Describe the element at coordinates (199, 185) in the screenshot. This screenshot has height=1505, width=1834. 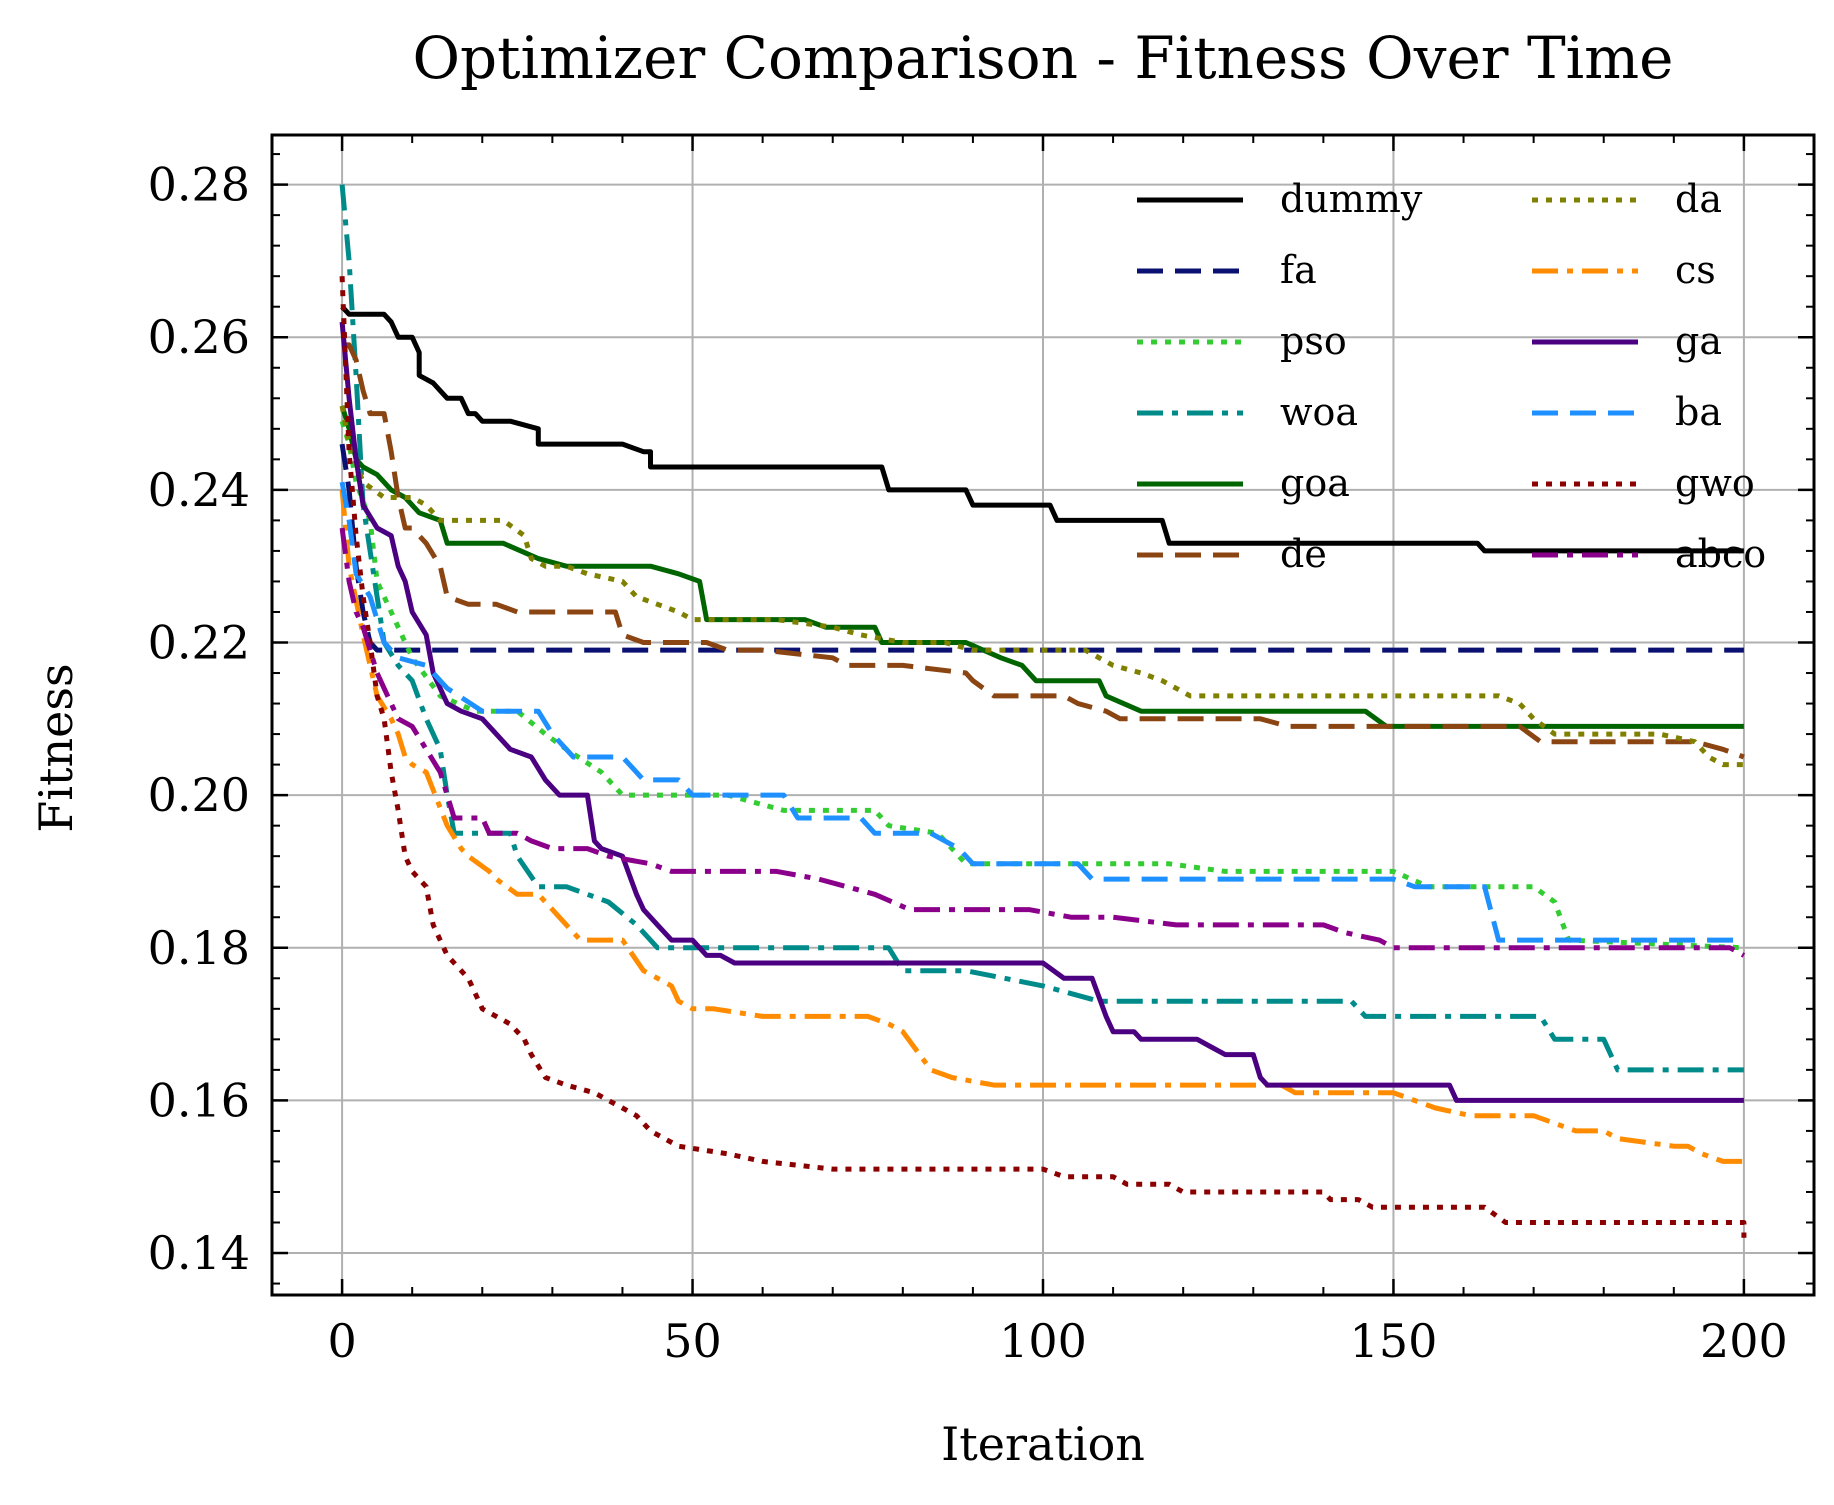
I see `y-tick-label: 0.28` at that location.